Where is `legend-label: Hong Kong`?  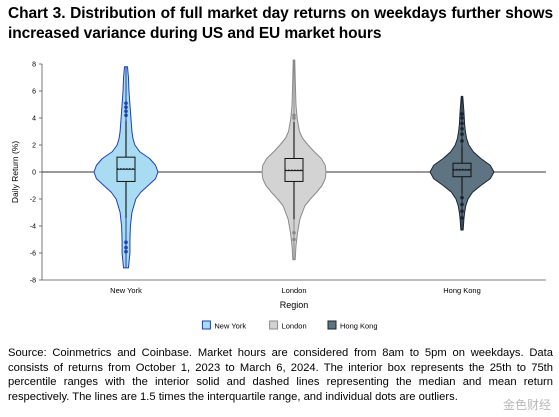
legend-label: Hong Kong is located at coordinates (359, 326).